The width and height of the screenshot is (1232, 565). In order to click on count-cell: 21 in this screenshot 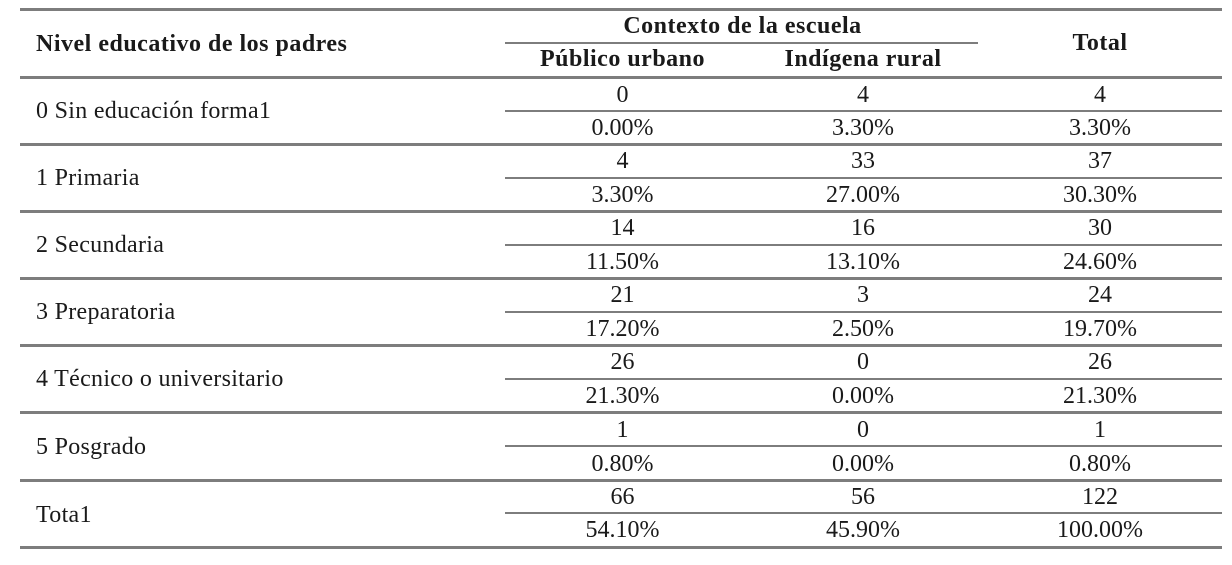, I will do `click(622, 295)`.